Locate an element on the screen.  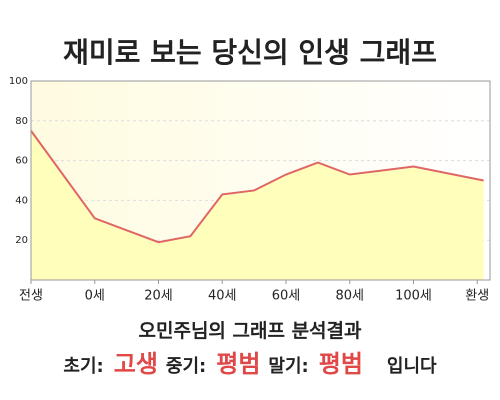
x-tick-label: 100세 is located at coordinates (413, 296).